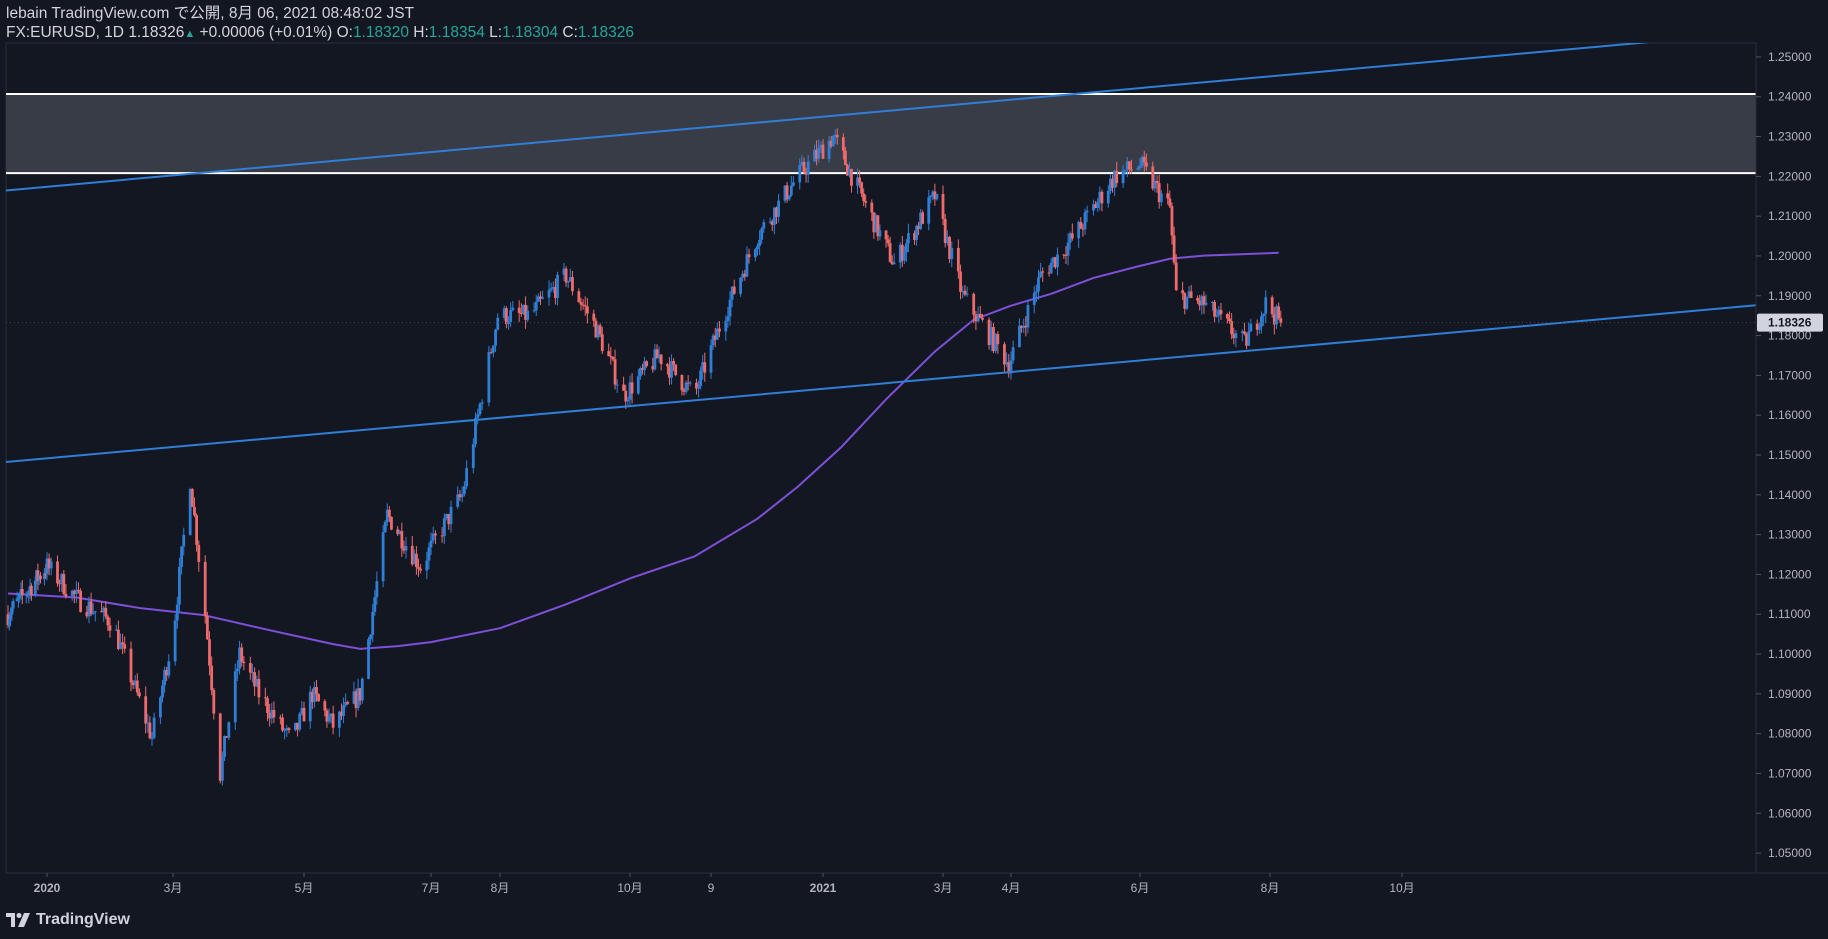 This screenshot has height=939, width=1828. What do you see at coordinates (68, 920) in the screenshot?
I see `tradingview-logo: TradingView` at bounding box center [68, 920].